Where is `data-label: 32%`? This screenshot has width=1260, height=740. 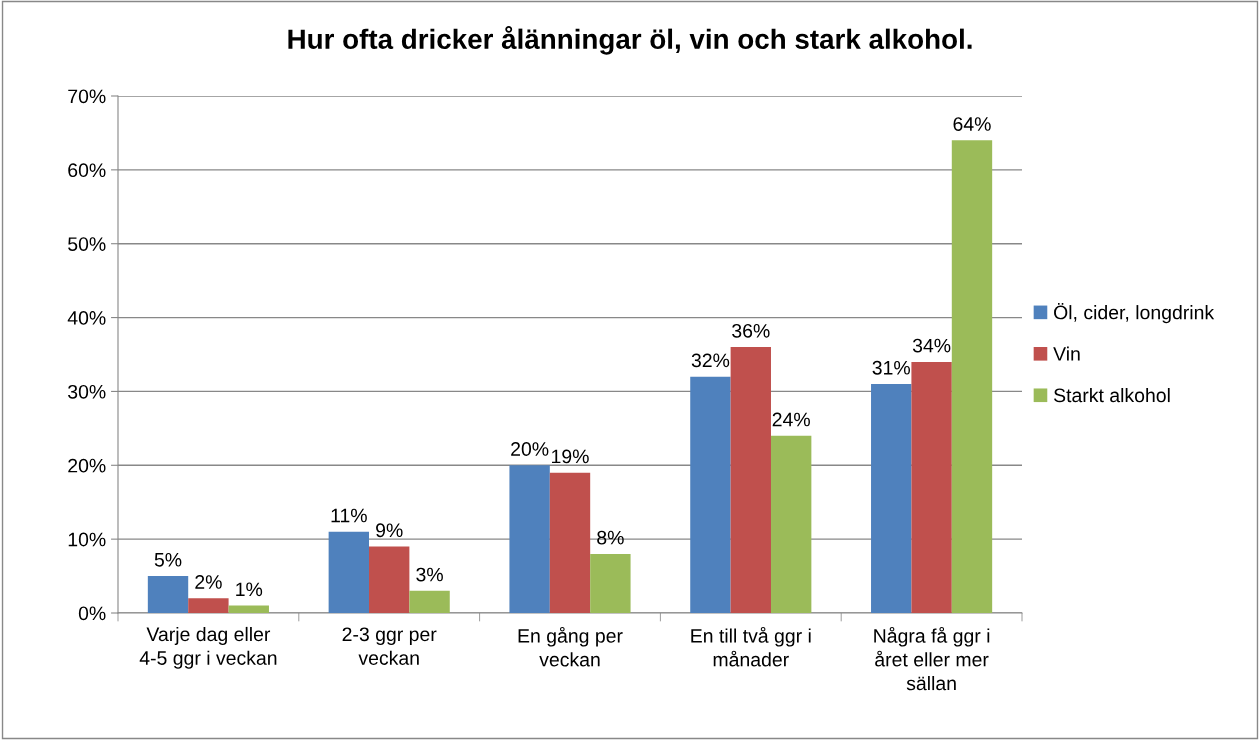 data-label: 32% is located at coordinates (710, 360).